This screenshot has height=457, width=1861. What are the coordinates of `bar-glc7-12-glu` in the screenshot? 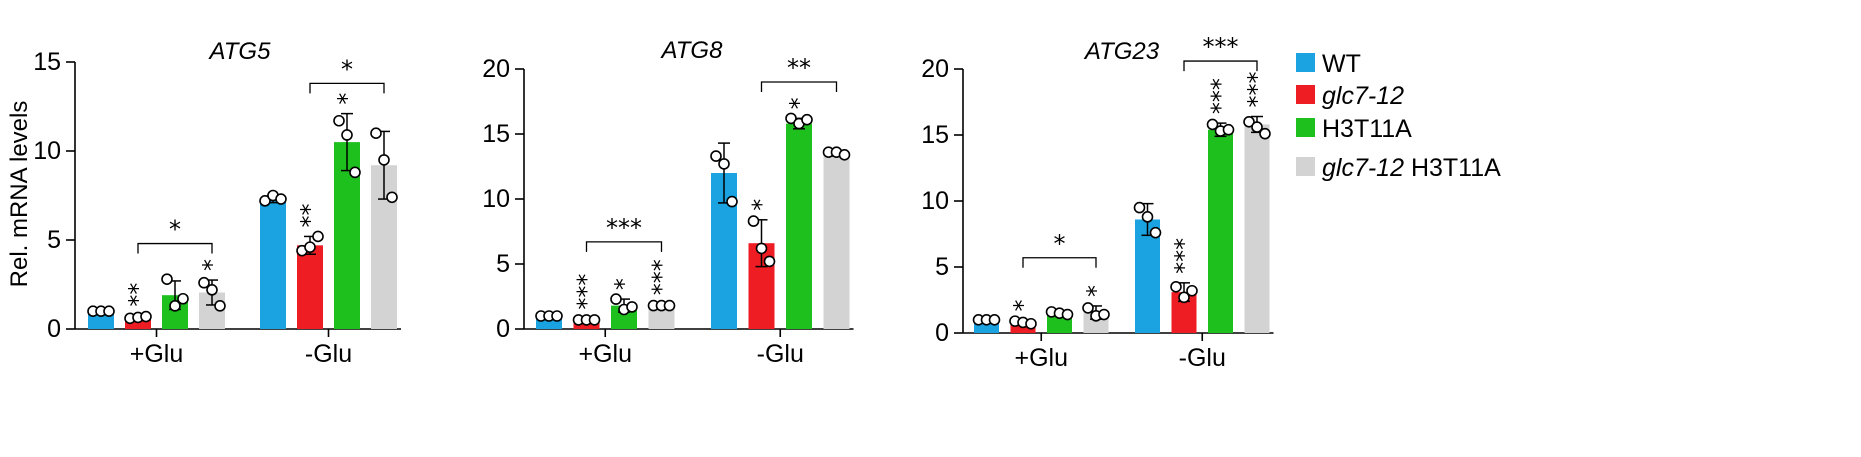 It's located at (310, 287).